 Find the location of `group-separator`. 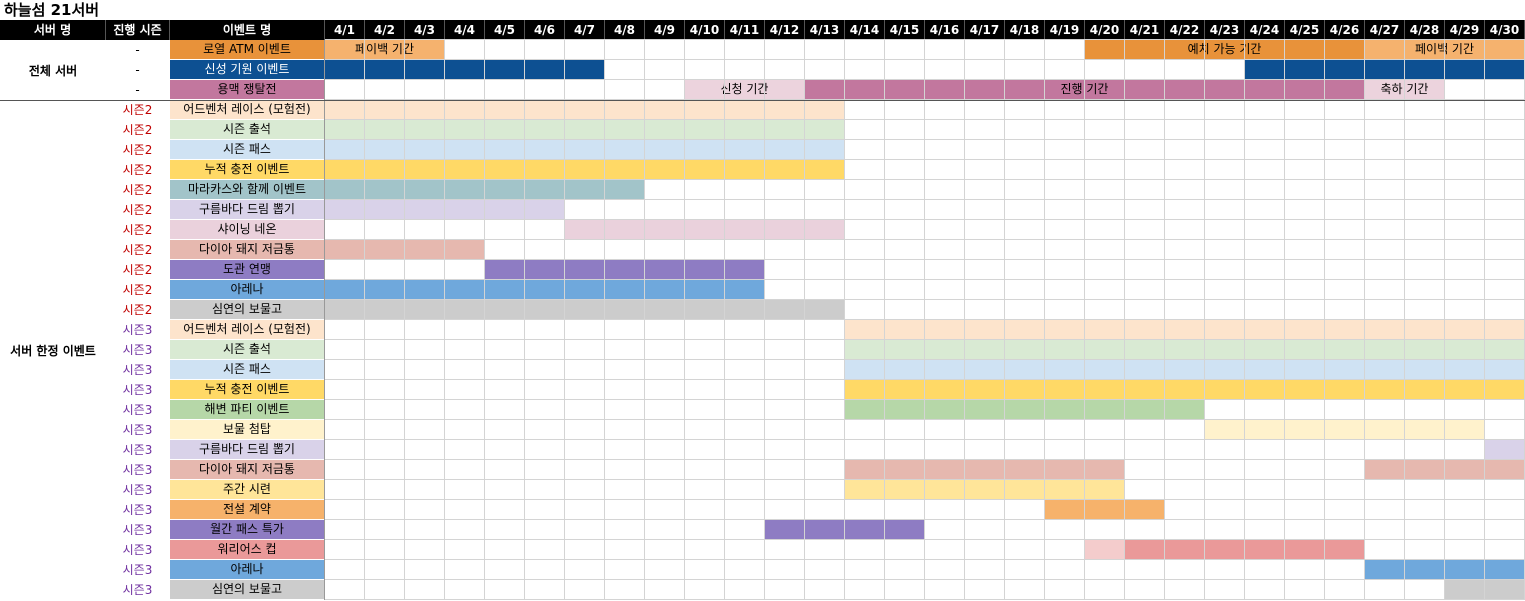

group-separator is located at coordinates (762, 100).